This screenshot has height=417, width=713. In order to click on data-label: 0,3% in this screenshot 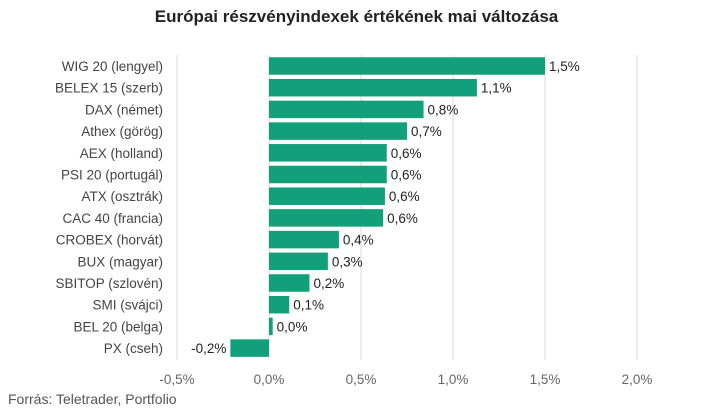, I will do `click(347, 261)`.